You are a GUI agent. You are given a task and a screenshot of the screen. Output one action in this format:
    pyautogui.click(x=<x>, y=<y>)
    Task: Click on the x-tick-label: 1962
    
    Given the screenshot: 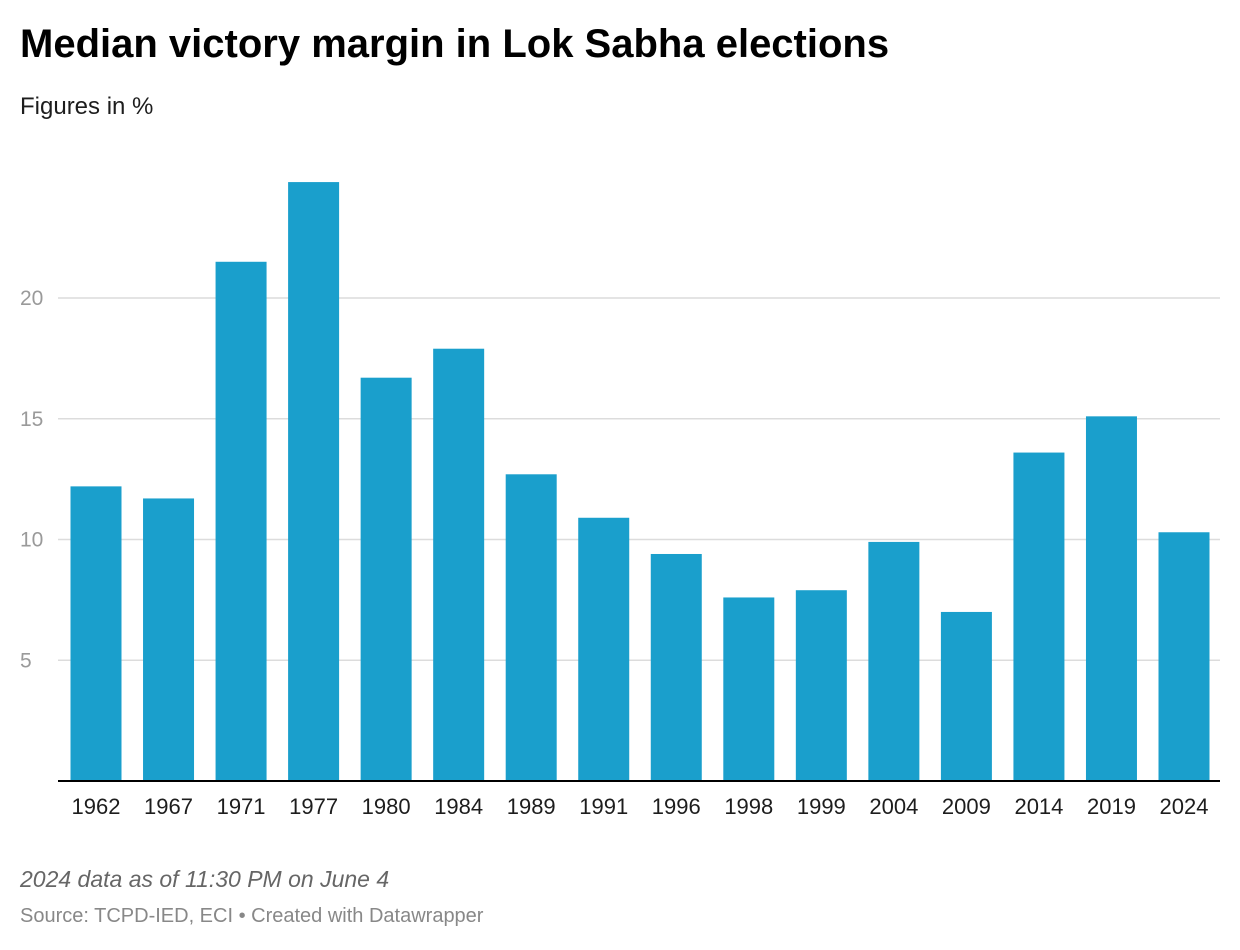 What is the action you would take?
    pyautogui.click(x=96, y=806)
    